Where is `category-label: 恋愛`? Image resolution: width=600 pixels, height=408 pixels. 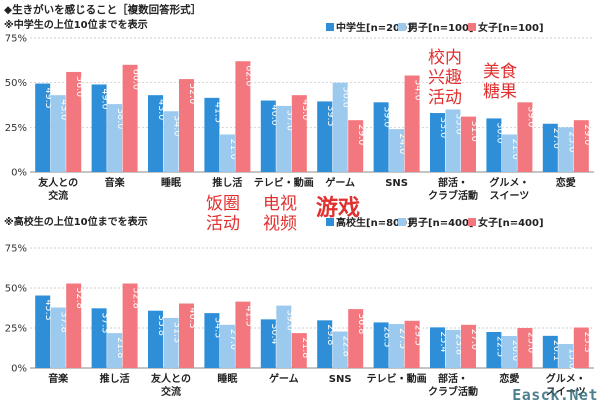 category-label: 恋愛 is located at coordinates (509, 378).